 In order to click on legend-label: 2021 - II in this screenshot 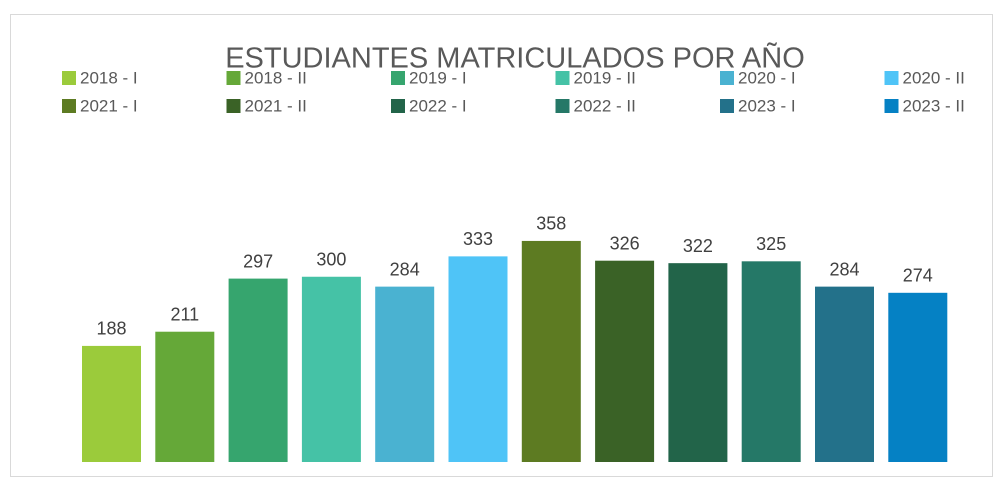, I will do `click(276, 105)`.